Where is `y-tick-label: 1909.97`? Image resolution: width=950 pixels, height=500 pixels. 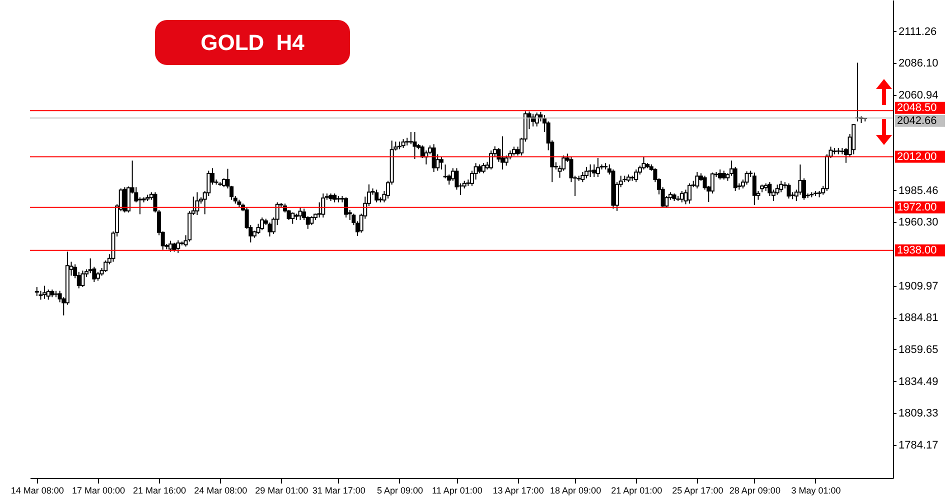
y-tick-label: 1909.97 is located at coordinates (918, 286).